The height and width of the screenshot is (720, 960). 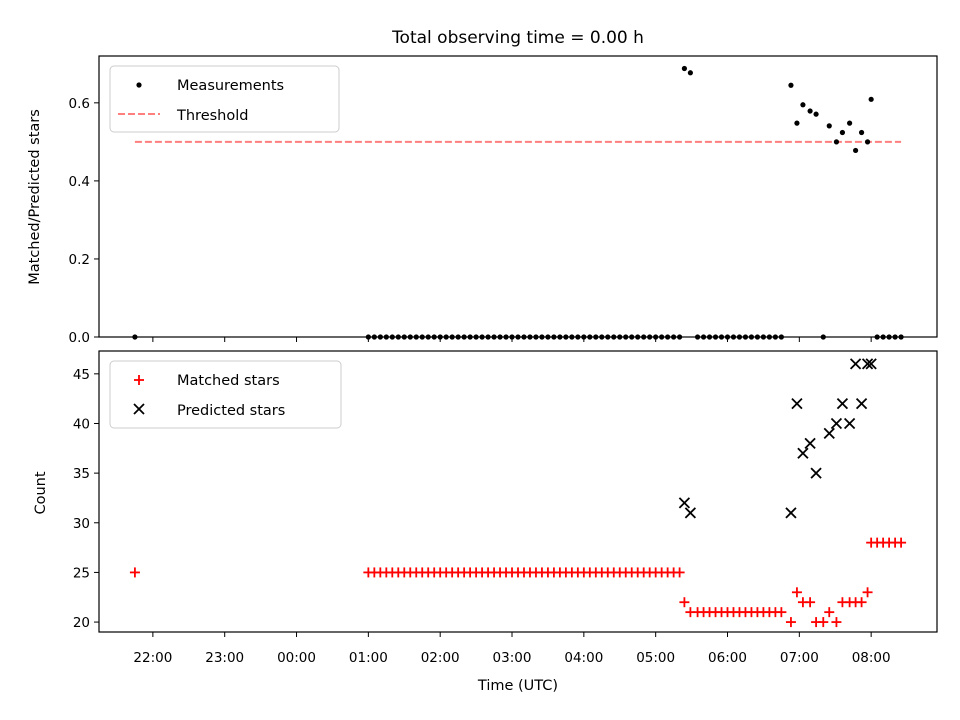 I want to click on chart-title: Total observing time = 0.00 h, so click(x=517, y=38).